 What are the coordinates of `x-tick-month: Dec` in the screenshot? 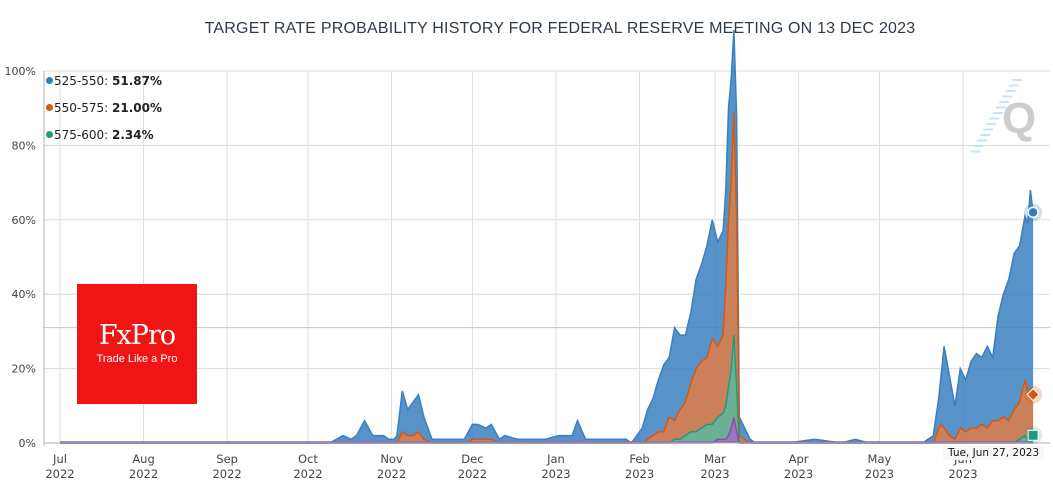 It's located at (472, 459).